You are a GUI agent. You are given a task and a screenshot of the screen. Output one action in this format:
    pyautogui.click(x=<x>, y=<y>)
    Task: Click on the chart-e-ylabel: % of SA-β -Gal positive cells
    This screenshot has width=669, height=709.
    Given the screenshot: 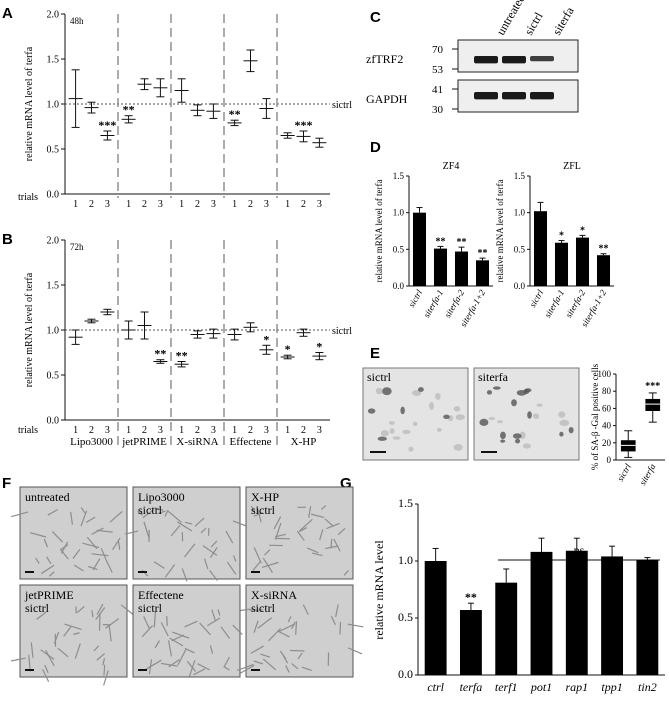 What is the action you would take?
    pyautogui.click(x=595, y=416)
    